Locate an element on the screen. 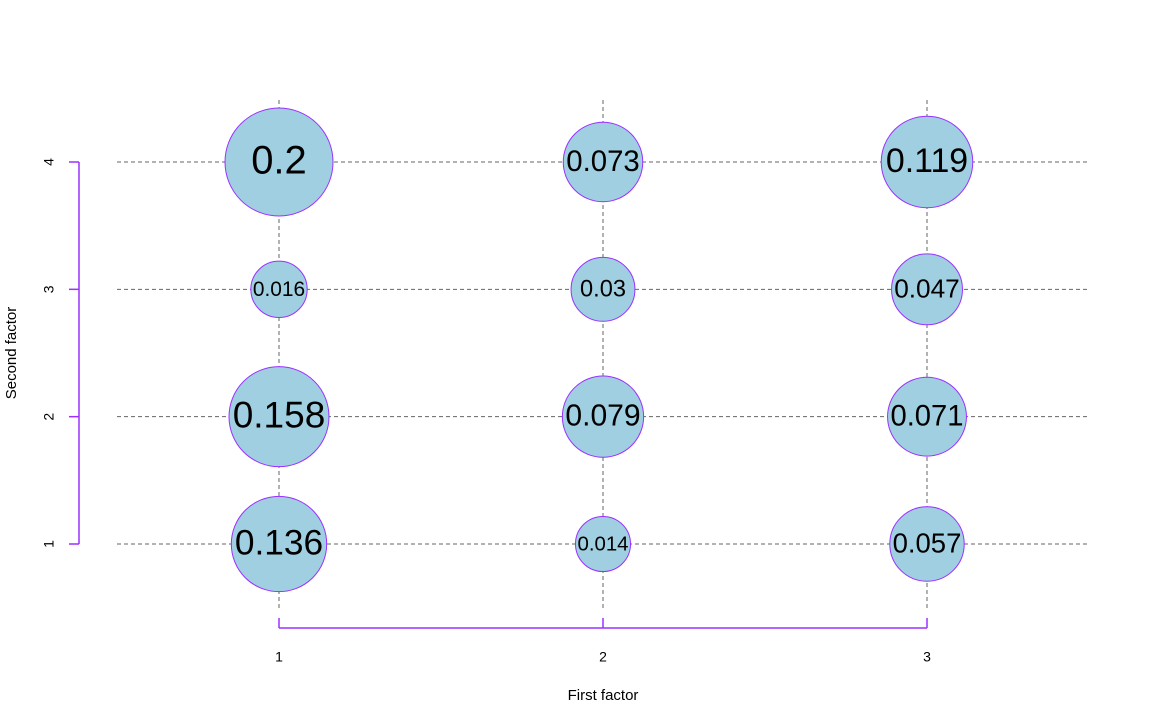  y-tick-label: 1 is located at coordinates (49, 544).